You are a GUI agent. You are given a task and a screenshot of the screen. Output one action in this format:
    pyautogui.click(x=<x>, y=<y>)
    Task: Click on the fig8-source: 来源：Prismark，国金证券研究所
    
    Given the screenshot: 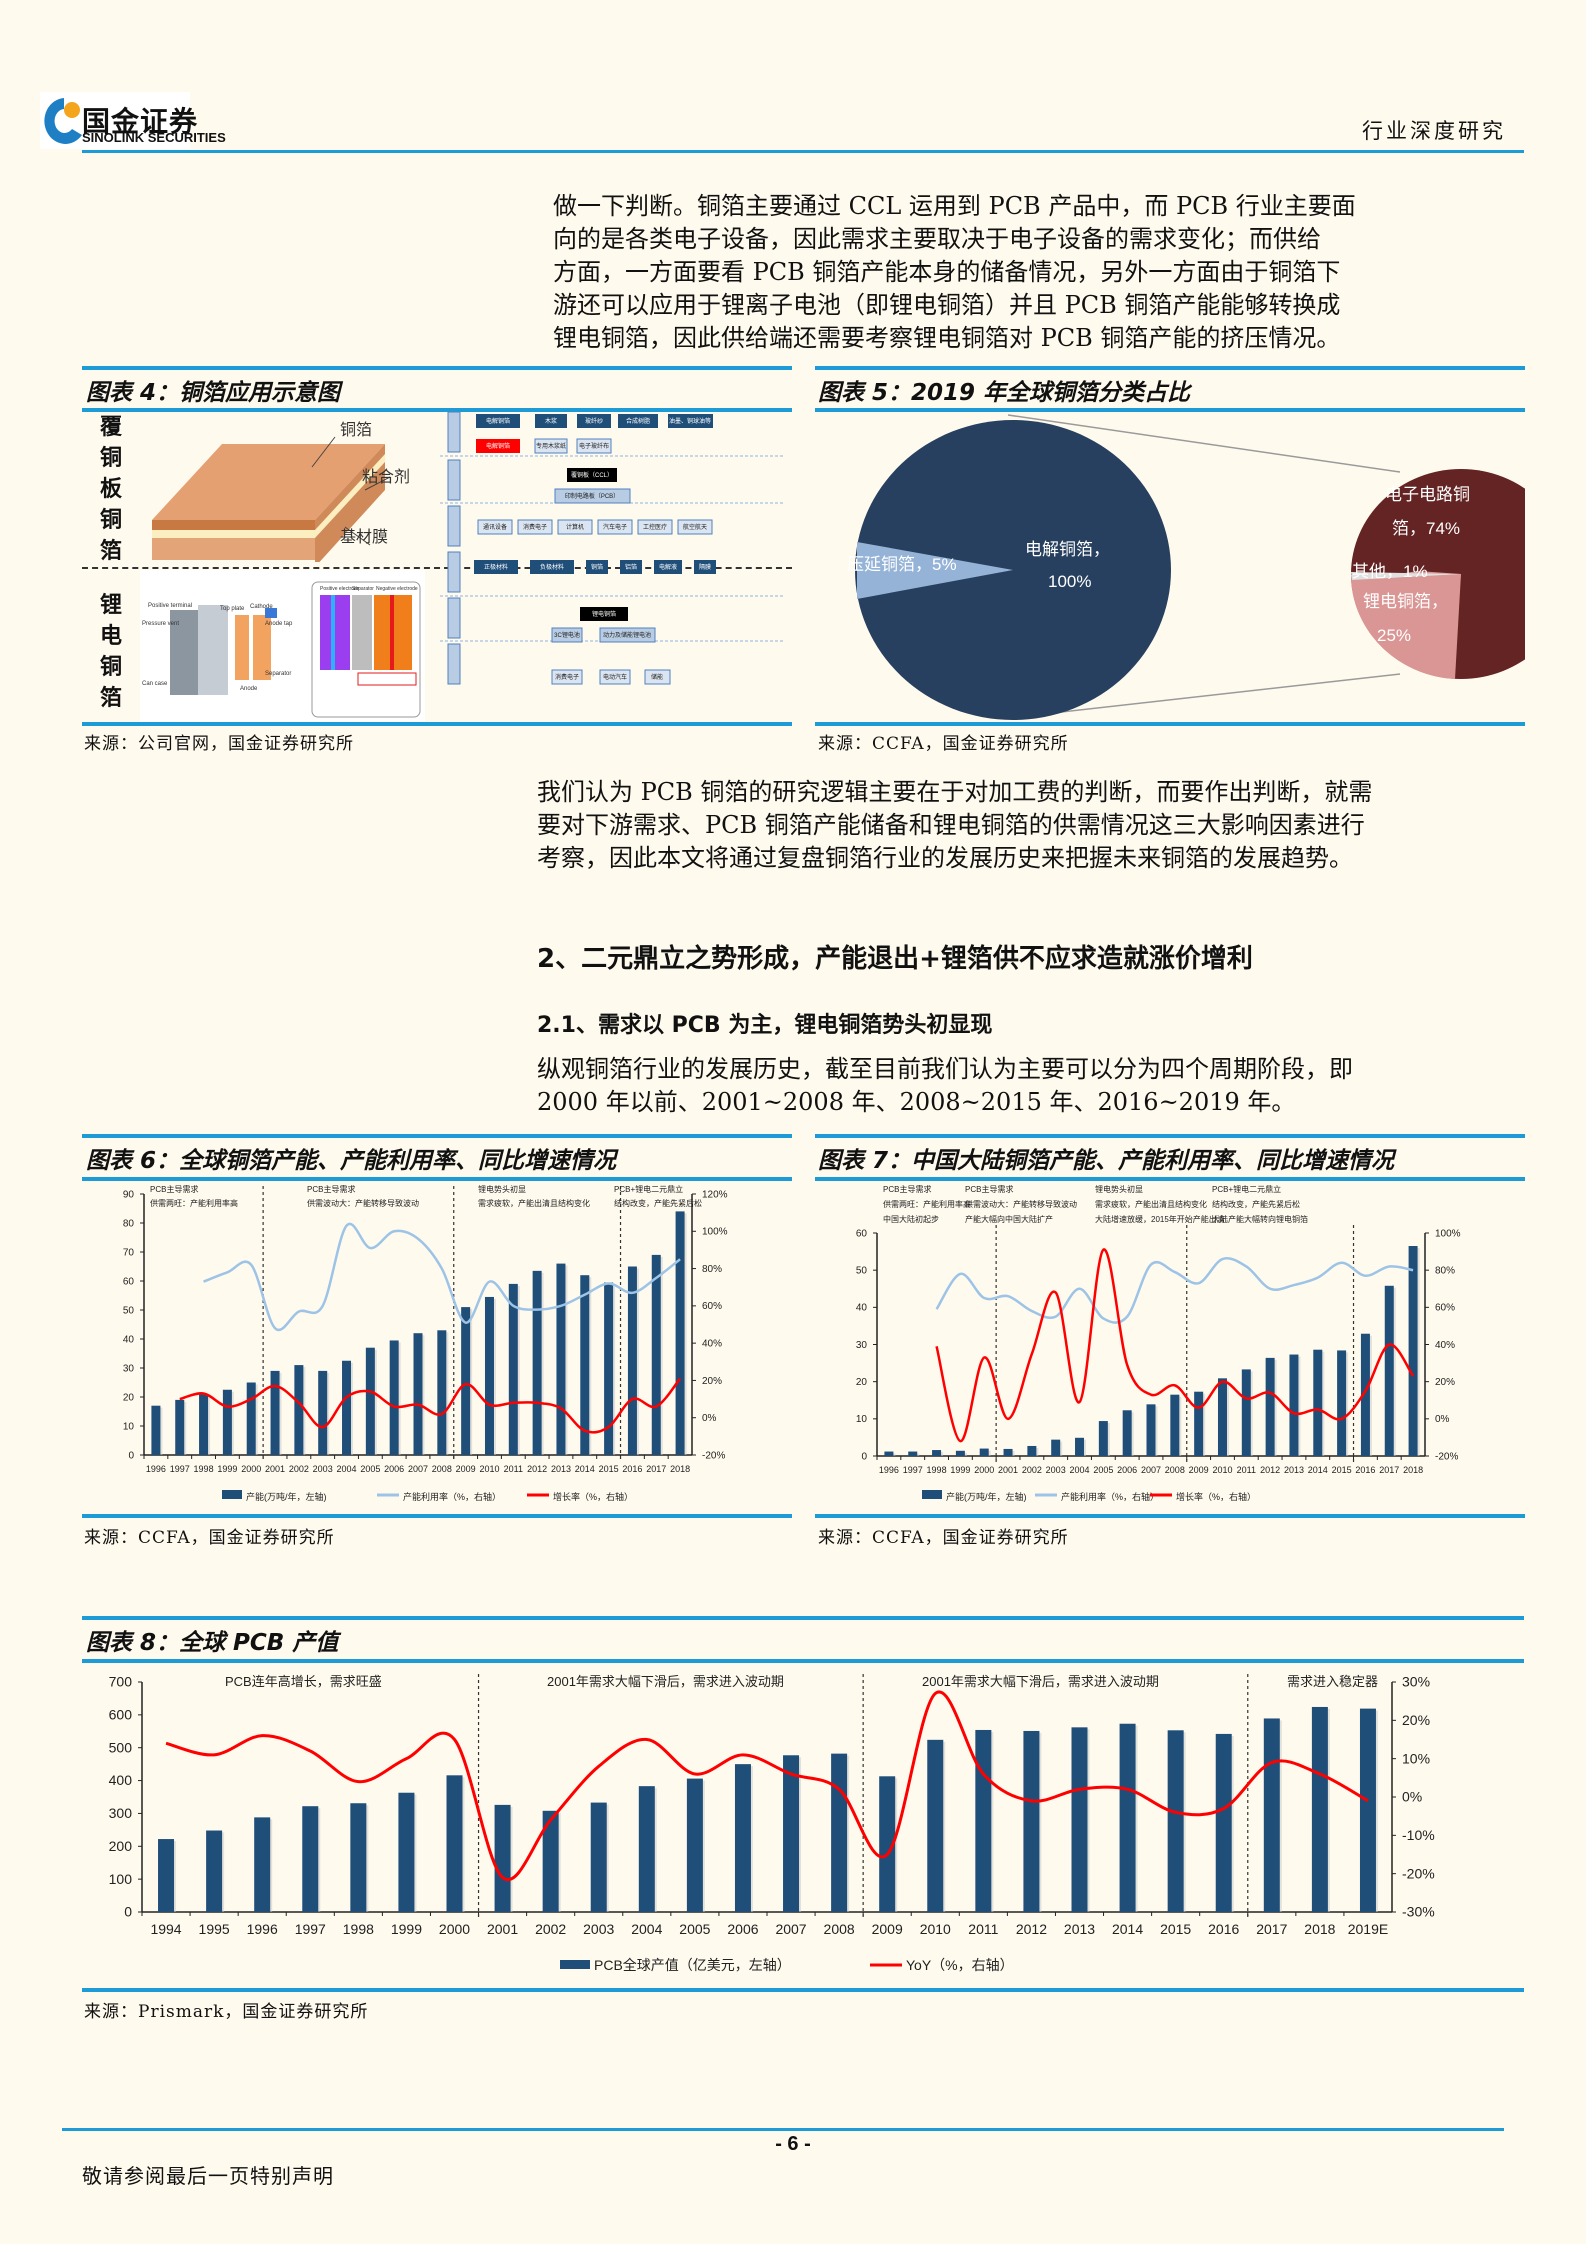 What is the action you would take?
    pyautogui.click(x=226, y=2012)
    